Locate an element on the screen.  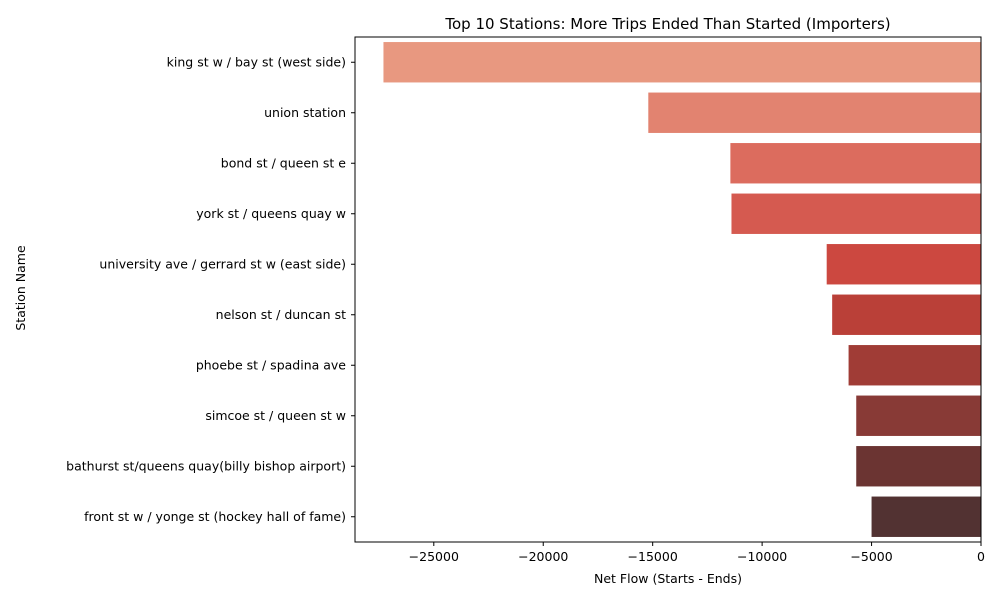
x-tick-label: 0 is located at coordinates (981, 556).